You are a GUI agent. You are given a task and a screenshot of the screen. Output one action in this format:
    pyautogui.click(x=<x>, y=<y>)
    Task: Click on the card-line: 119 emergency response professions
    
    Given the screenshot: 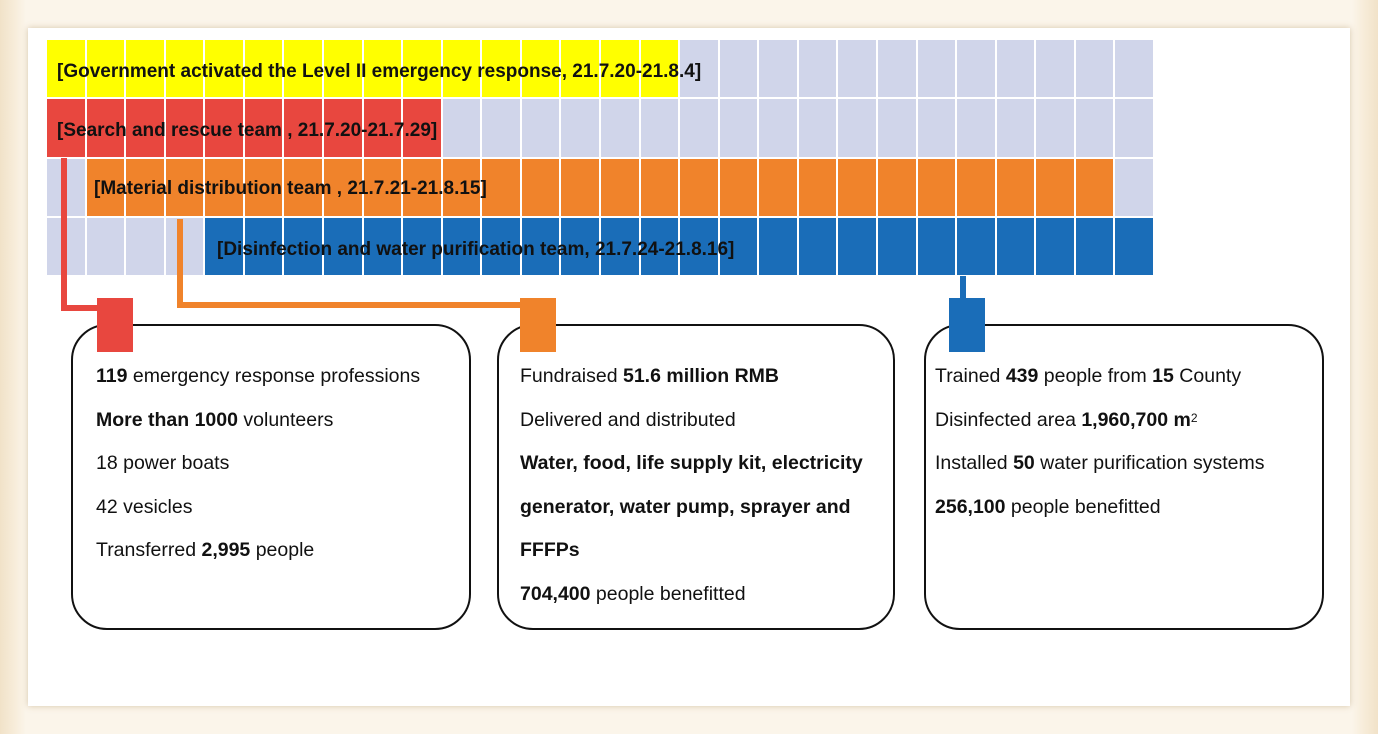 What is the action you would take?
    pyautogui.click(x=258, y=376)
    